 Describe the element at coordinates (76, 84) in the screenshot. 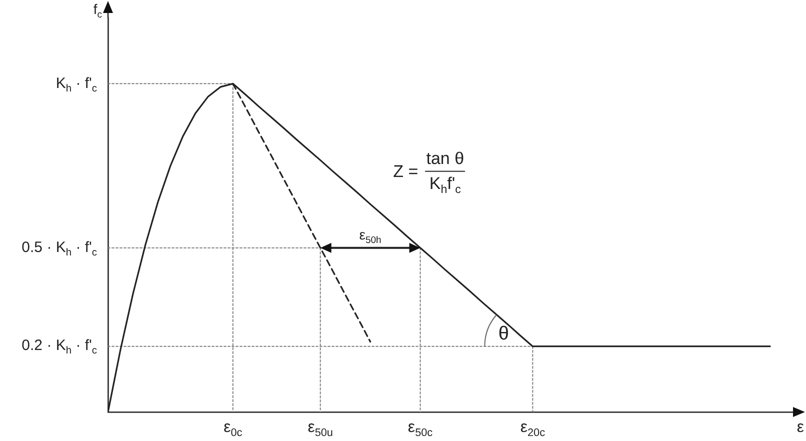

I see `y-tick-label: K$_{h}$ · f'$_{c}$` at that location.